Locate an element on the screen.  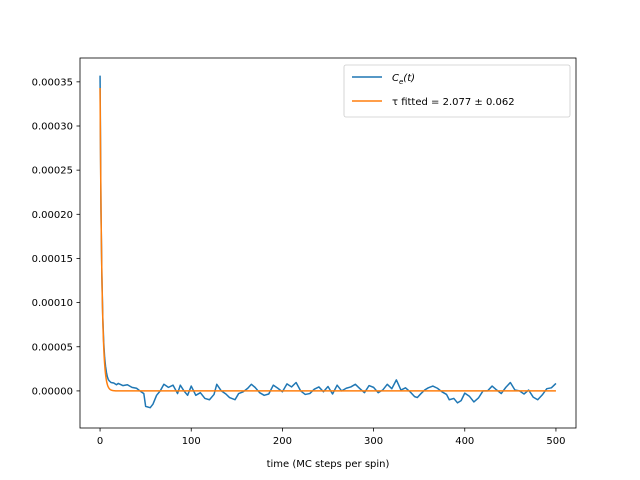
legend-label-fit: τ fitted = 2.077 ± 0.062 is located at coordinates (453, 102).